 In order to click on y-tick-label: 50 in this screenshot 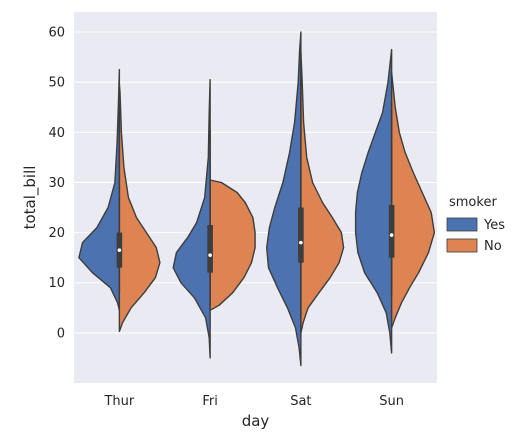, I will do `click(56, 83)`.